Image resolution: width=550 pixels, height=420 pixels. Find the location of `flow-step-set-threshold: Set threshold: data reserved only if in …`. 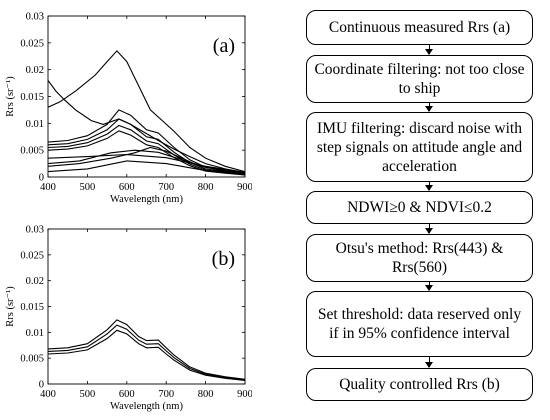

flow-step-set-threshold: Set threshold: data reserved only if in … is located at coordinates (419, 324).